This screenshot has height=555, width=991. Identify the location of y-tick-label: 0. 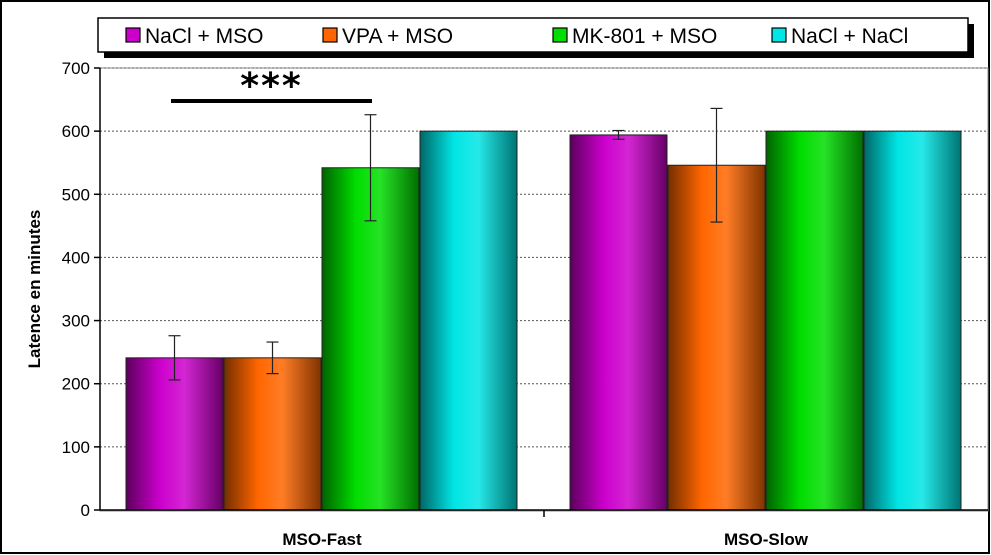
(85, 510).